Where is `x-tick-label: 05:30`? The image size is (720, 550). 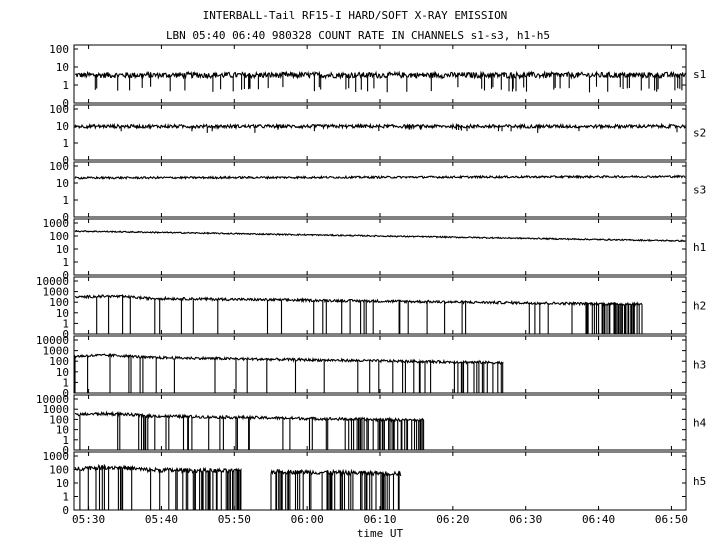
x-tick-label: 05:30 is located at coordinates (88, 519).